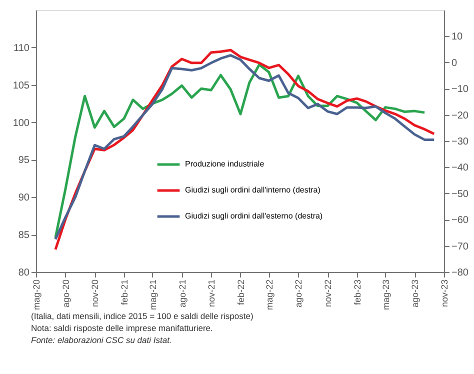  Describe the element at coordinates (122, 328) in the screenshot. I see `text: Nota: saldi risposte delle imprese manifatturiere.` at that location.